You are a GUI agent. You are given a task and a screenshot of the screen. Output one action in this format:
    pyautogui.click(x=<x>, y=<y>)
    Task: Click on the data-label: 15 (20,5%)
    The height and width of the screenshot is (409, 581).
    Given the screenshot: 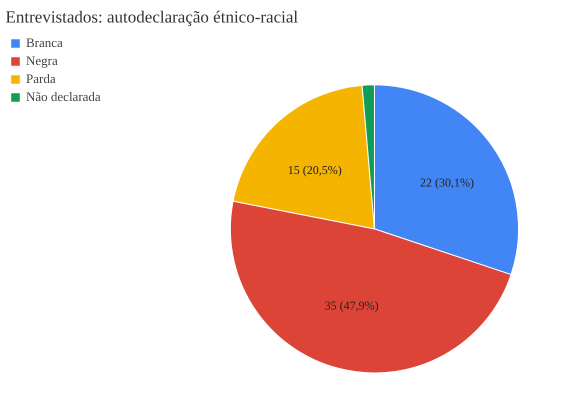 What is the action you would take?
    pyautogui.click(x=315, y=170)
    